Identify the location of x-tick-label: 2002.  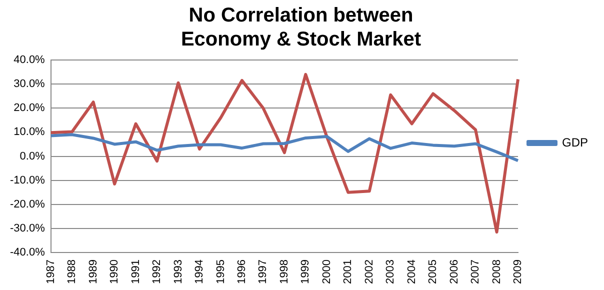
(369, 272).